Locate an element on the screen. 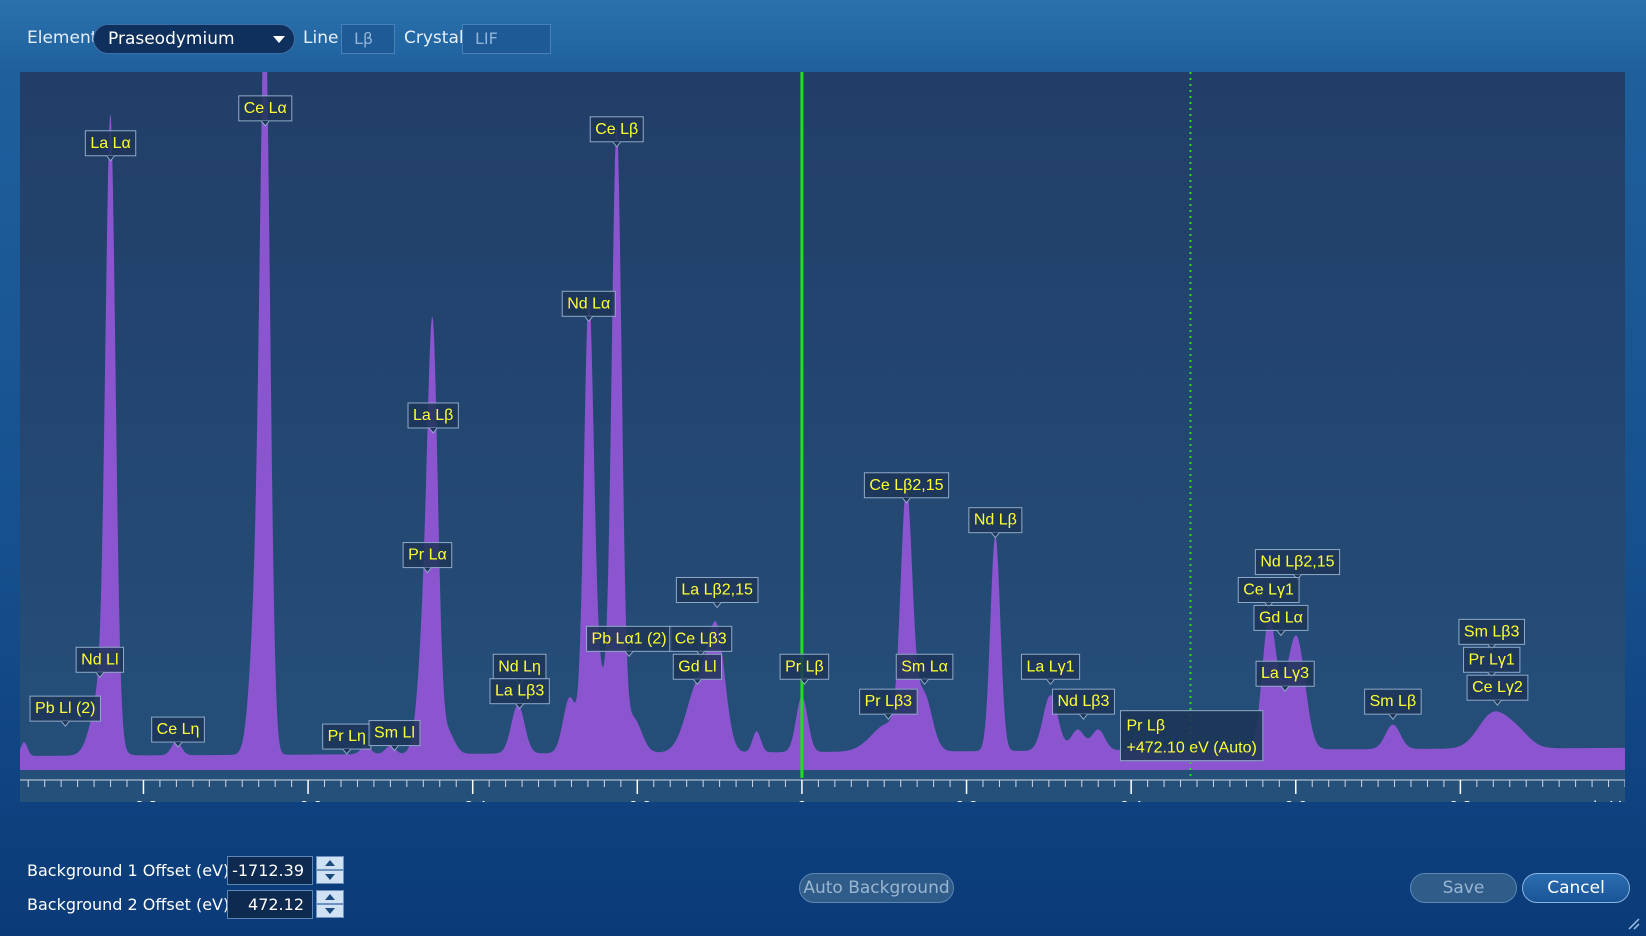 The width and height of the screenshot is (1646, 936). element-label: Element is located at coordinates (62, 38).